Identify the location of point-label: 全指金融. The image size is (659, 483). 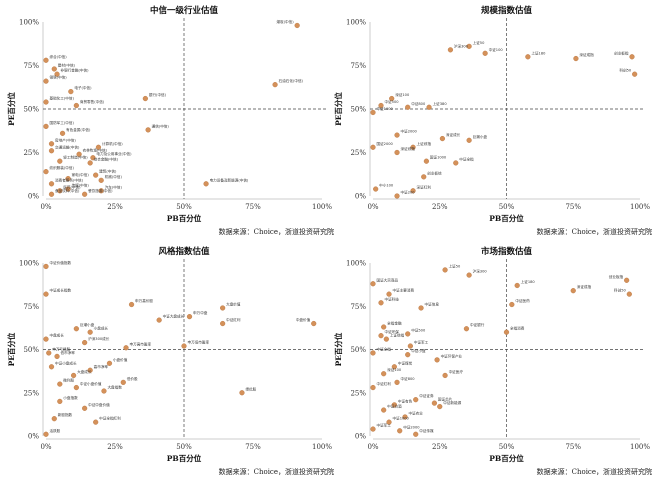
(394, 323).